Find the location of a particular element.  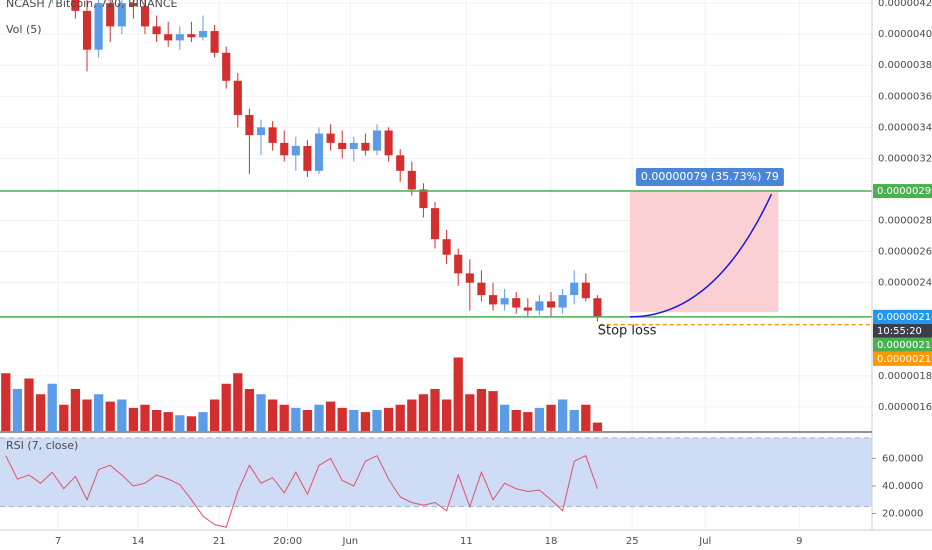

countdown-label: 10:55:20 is located at coordinates (899, 331).